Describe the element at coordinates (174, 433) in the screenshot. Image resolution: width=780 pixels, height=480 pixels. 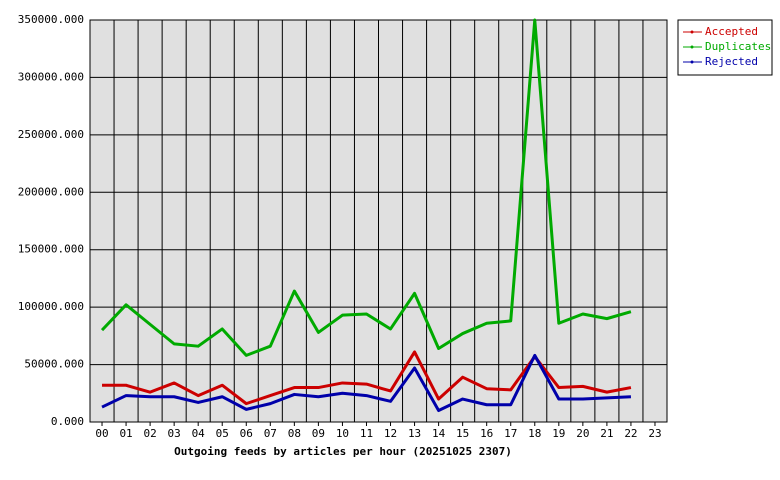
I see `x-tick-label: 03` at that location.